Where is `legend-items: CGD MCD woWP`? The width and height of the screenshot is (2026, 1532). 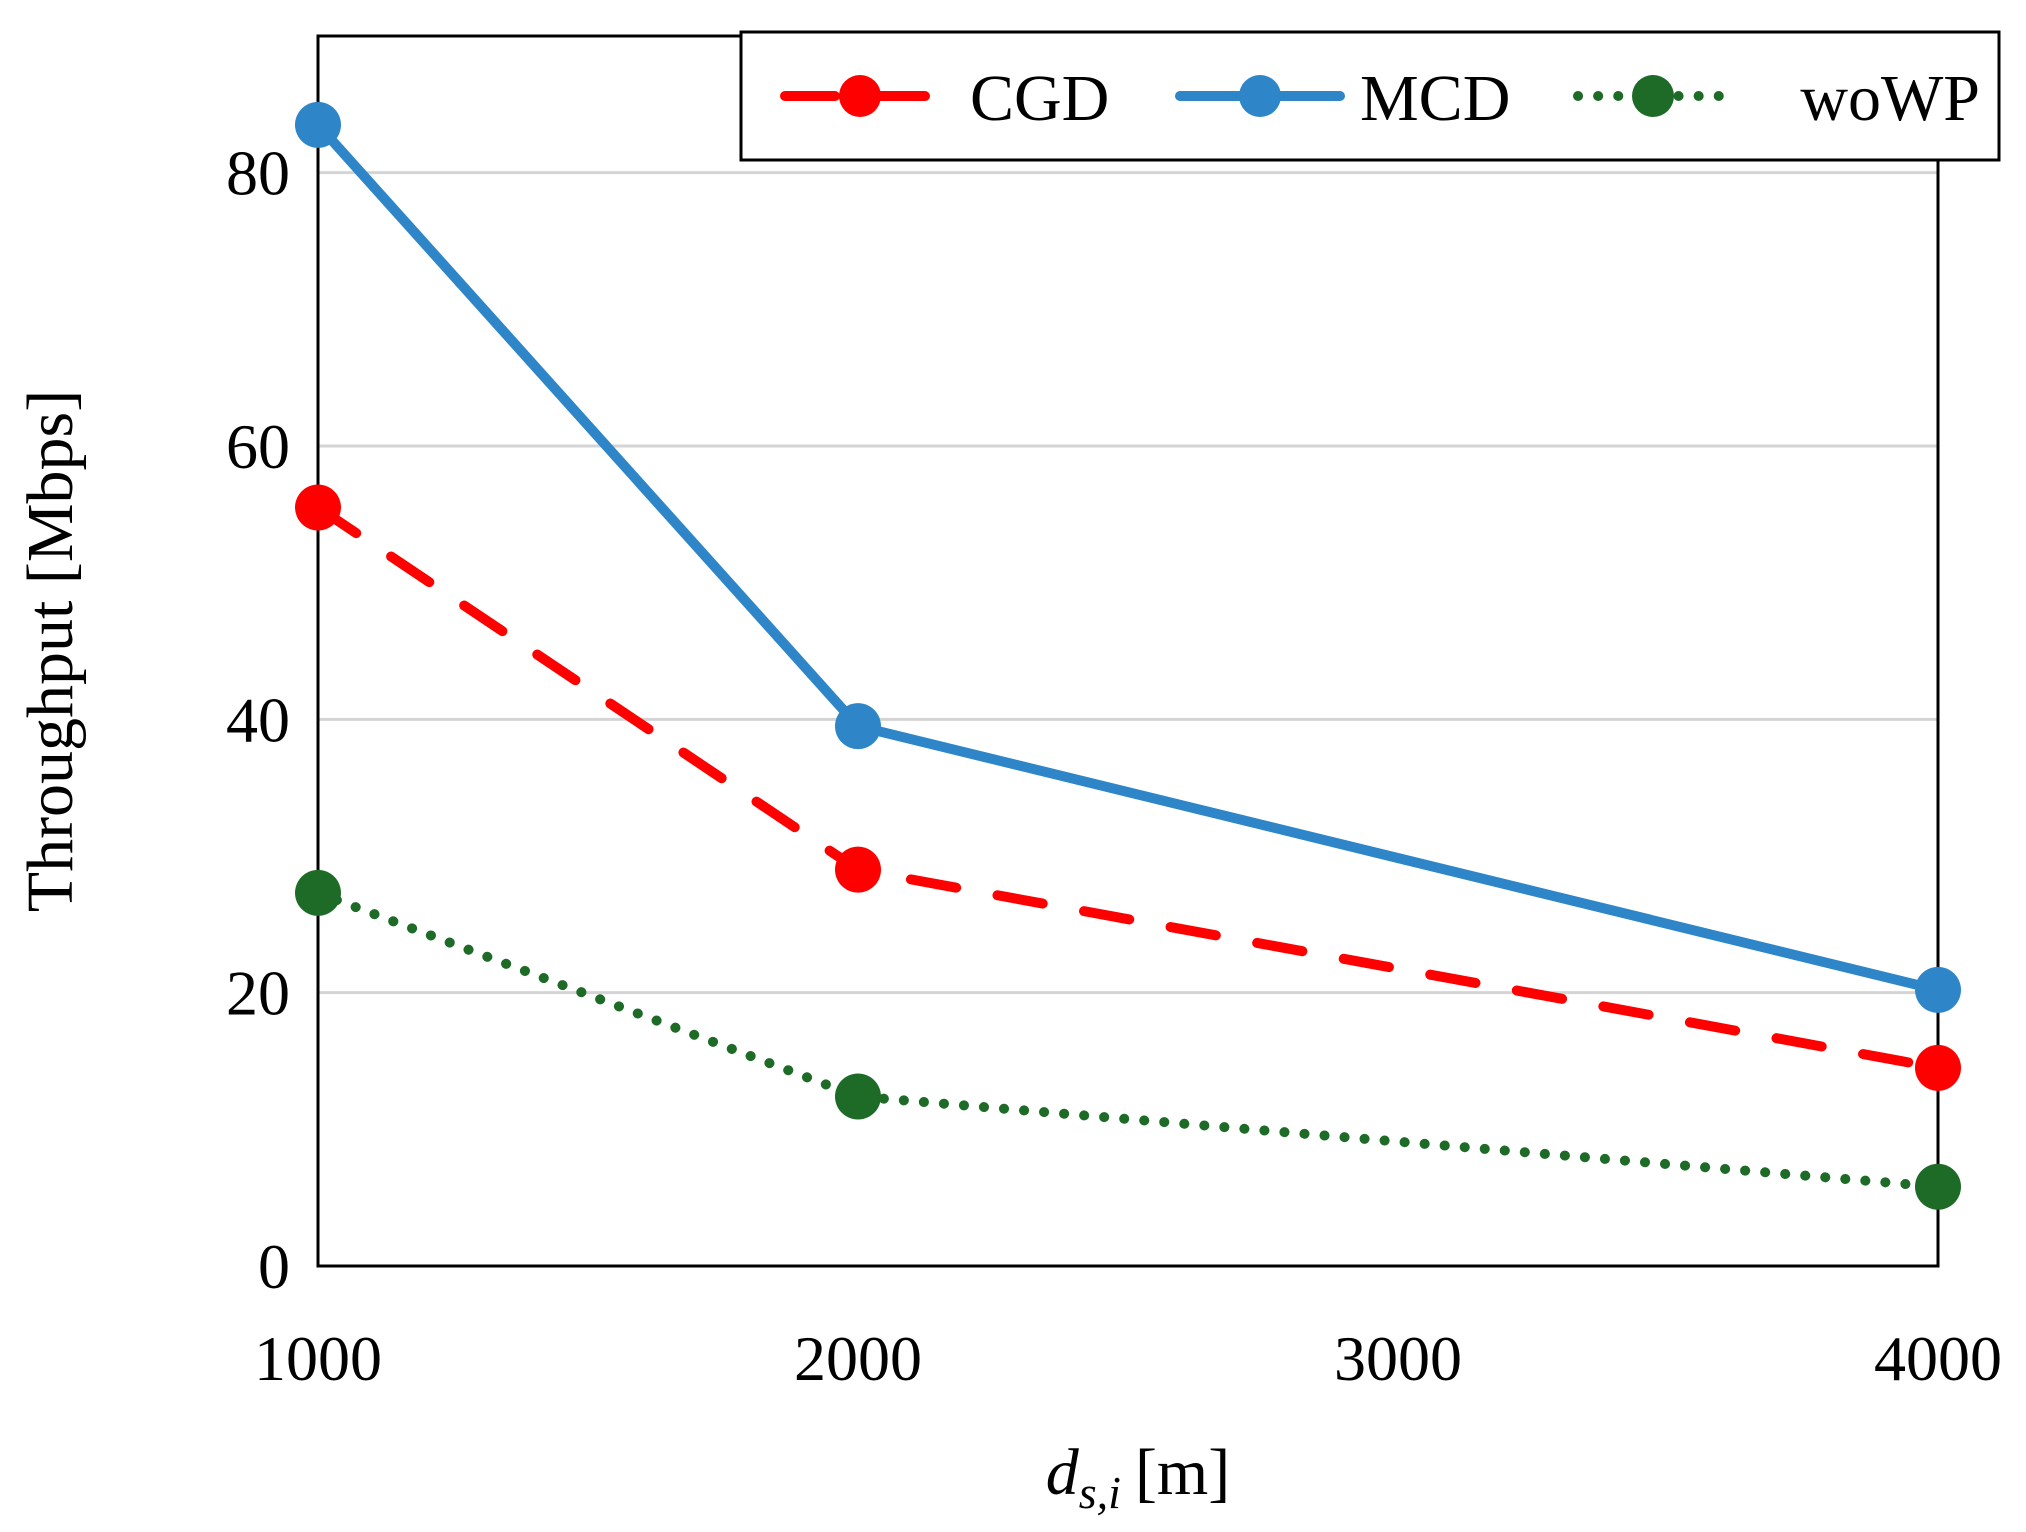 legend-items: CGD MCD woWP is located at coordinates (1380, 98).